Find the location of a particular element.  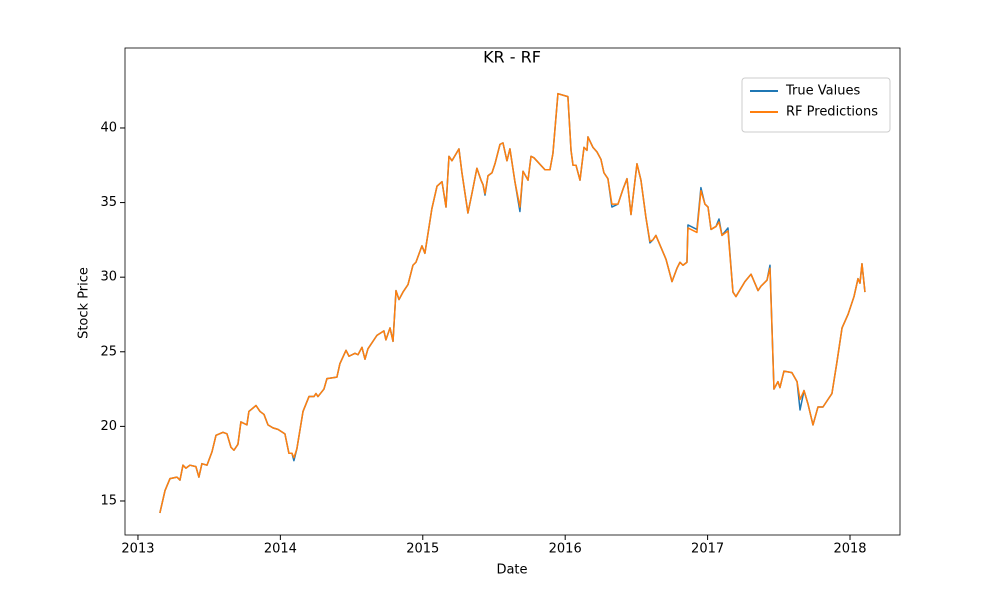

x-tick-label: 2018 is located at coordinates (849, 549).